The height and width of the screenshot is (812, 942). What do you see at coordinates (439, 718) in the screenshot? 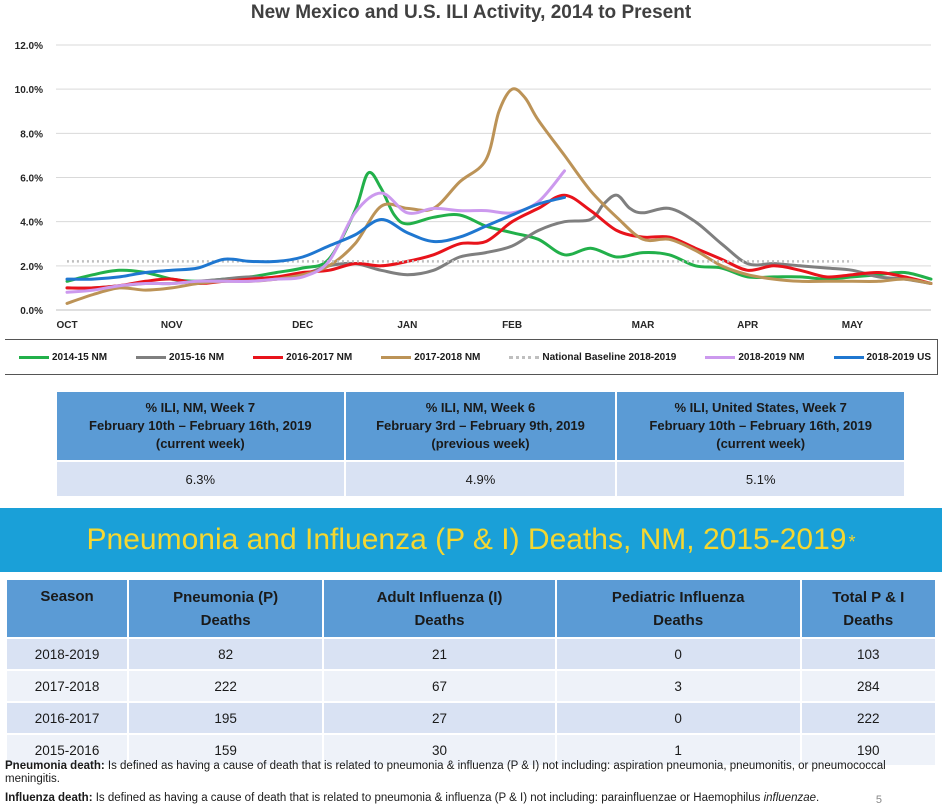
I see `table-cell: 27` at bounding box center [439, 718].